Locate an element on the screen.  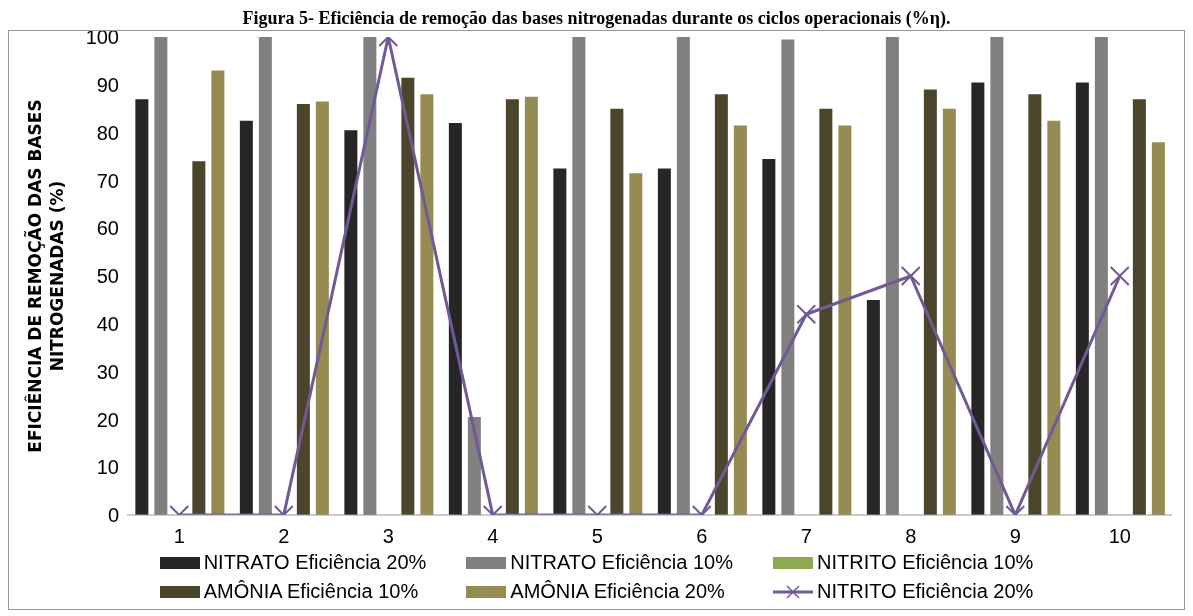
y-tick-label: 70 is located at coordinates (107, 180).